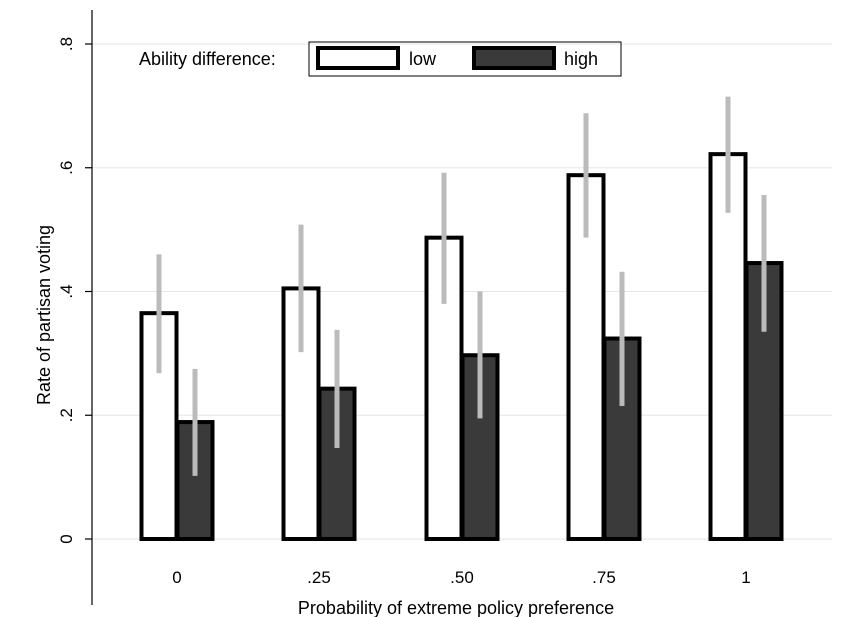 The width and height of the screenshot is (844, 617). Describe the element at coordinates (66, 538) in the screenshot. I see `y-tick-label: 0` at that location.